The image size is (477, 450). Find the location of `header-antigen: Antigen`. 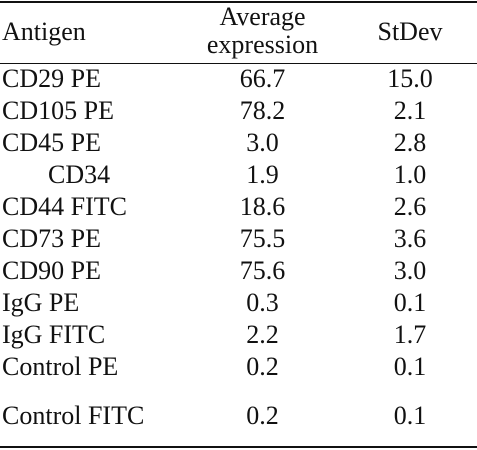

header-antigen: Antigen is located at coordinates (44, 31).